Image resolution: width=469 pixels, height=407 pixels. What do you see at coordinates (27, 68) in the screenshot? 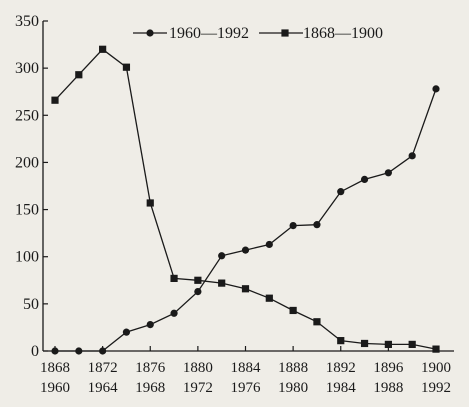
I see `y-tick-label: 300` at bounding box center [27, 68].